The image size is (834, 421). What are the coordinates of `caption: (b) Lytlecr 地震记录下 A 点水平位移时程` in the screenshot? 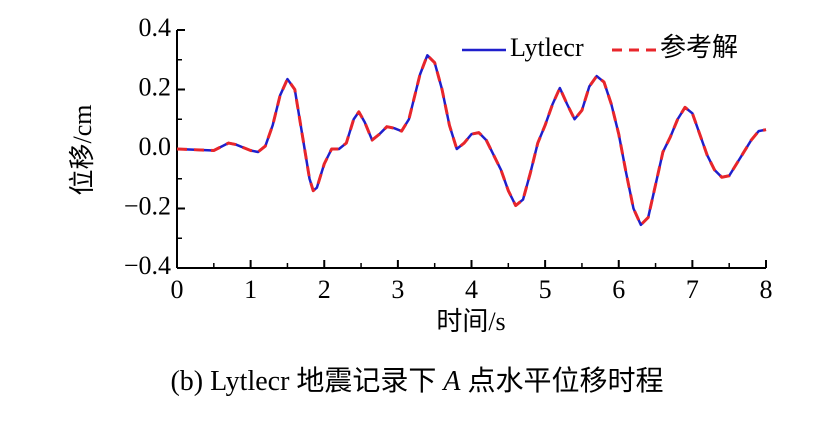 It's located at (416, 381).